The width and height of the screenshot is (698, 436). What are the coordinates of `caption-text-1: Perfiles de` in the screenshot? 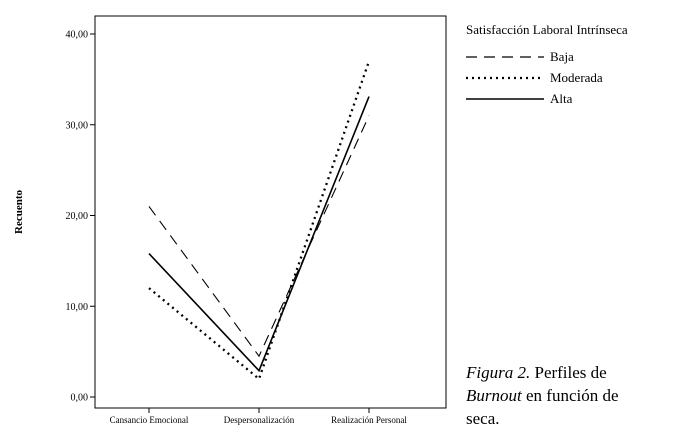 It's located at (568, 372).